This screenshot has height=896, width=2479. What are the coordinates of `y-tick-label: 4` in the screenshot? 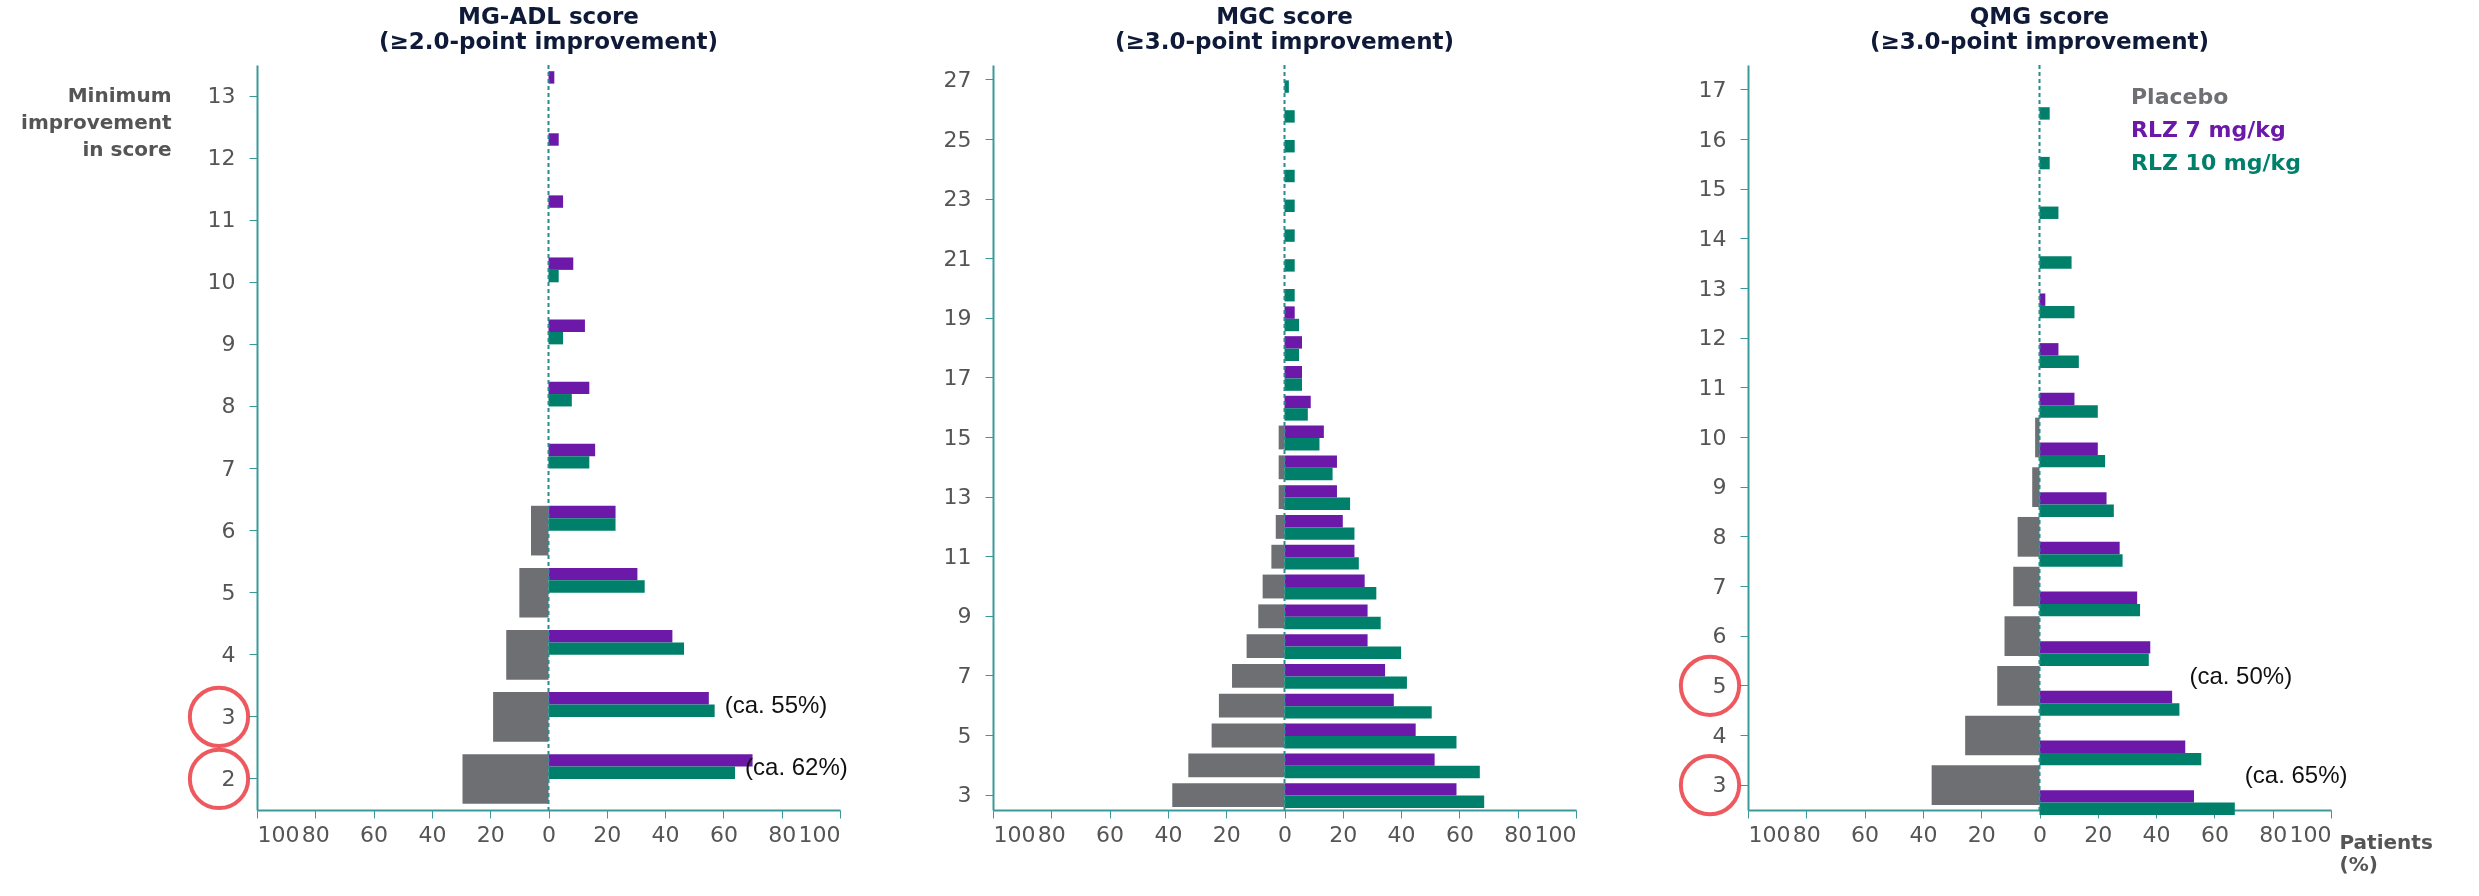 It's located at (1719, 735).